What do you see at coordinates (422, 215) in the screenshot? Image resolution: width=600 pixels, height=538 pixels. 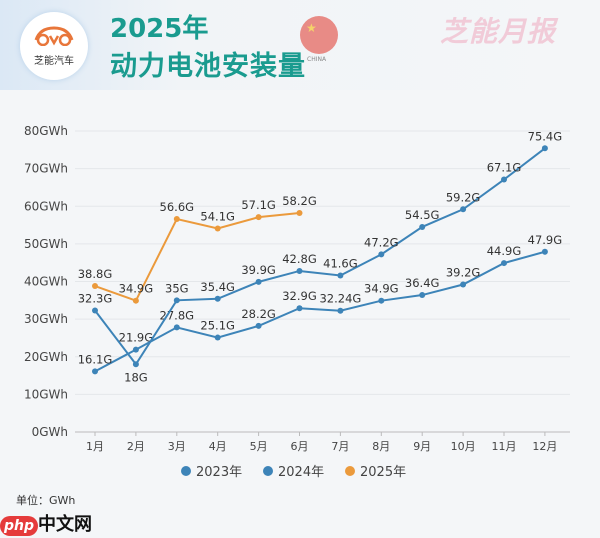 I see `data-label: 54.5G` at bounding box center [422, 215].